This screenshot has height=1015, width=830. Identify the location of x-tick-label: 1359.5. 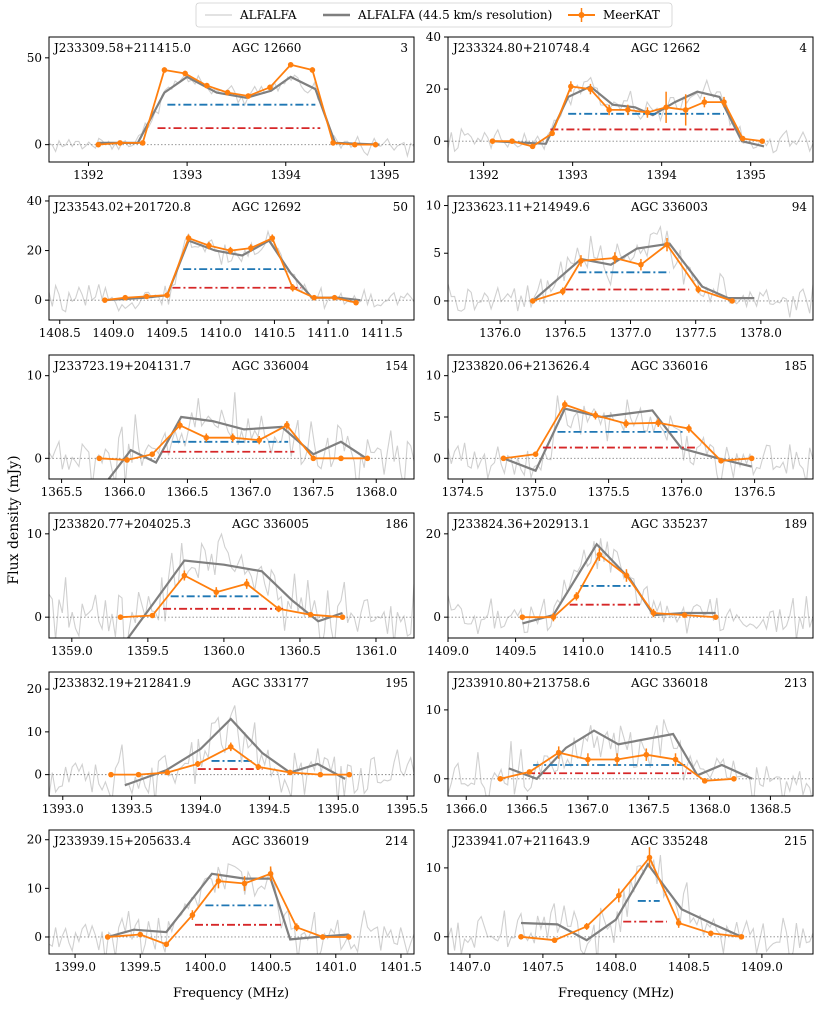
(148, 651).